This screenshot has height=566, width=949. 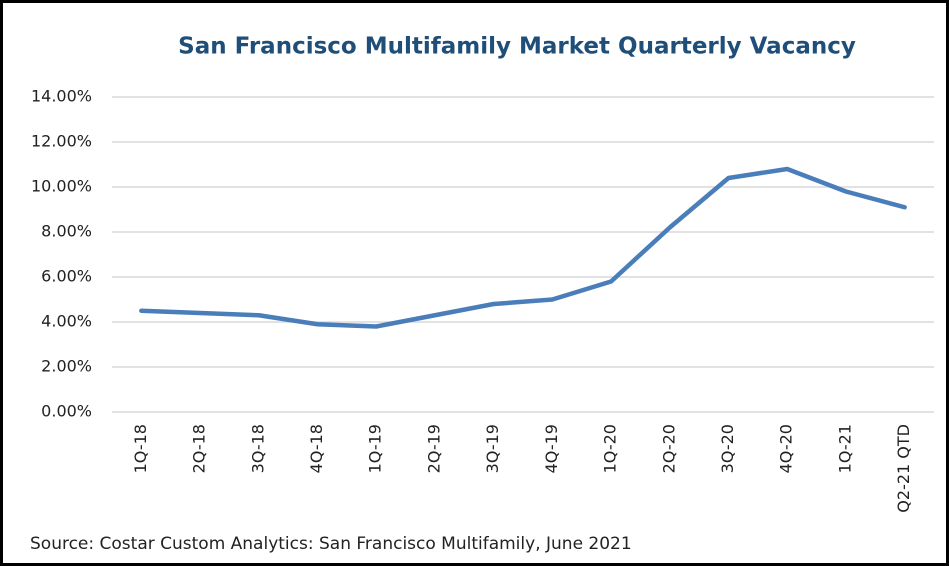 I want to click on x-tick-label: Q2-21 QTD, so click(x=903, y=468).